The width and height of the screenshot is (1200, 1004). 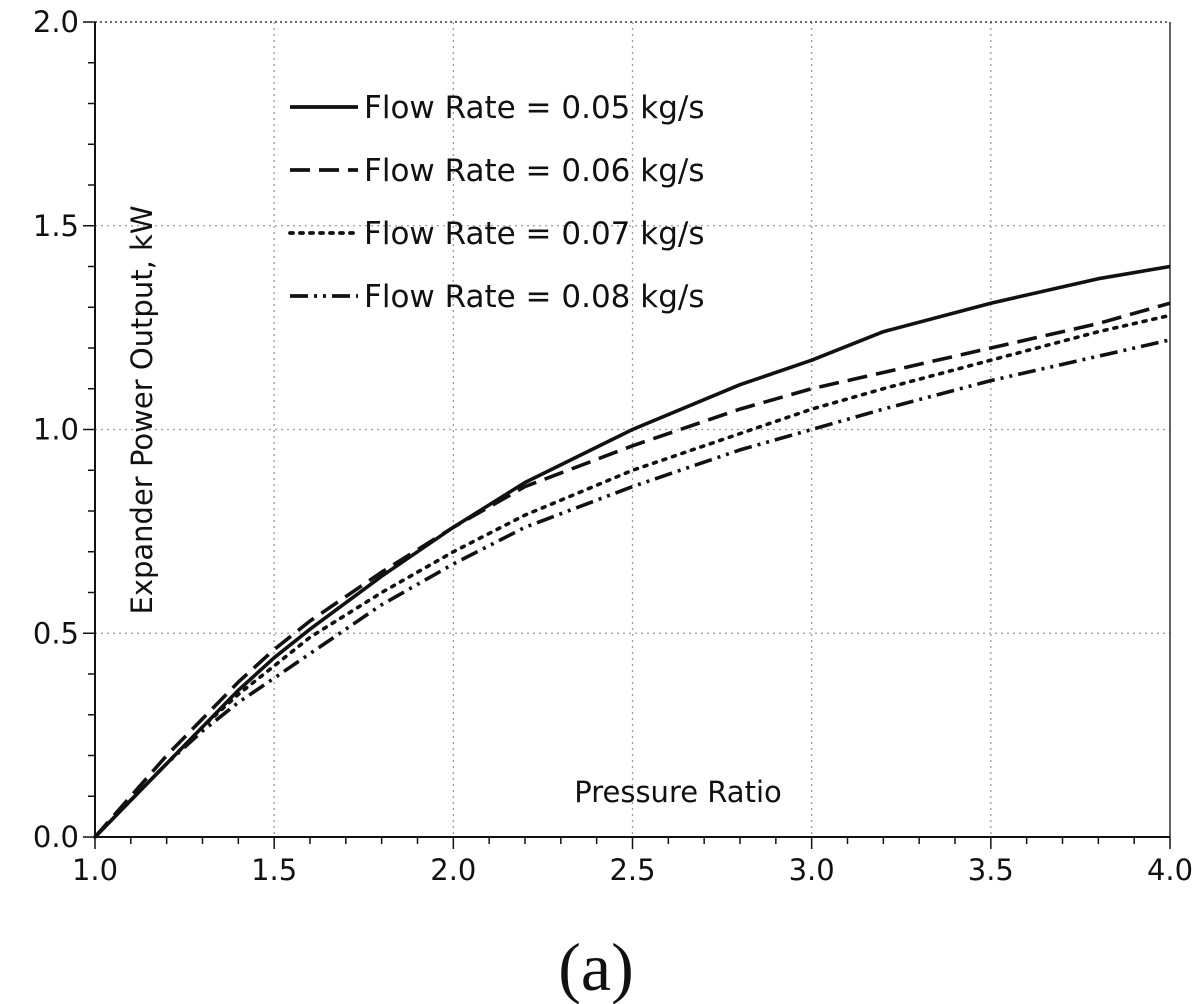 I want to click on y-axis-title: Expander Power Output, kW, so click(x=142, y=410).